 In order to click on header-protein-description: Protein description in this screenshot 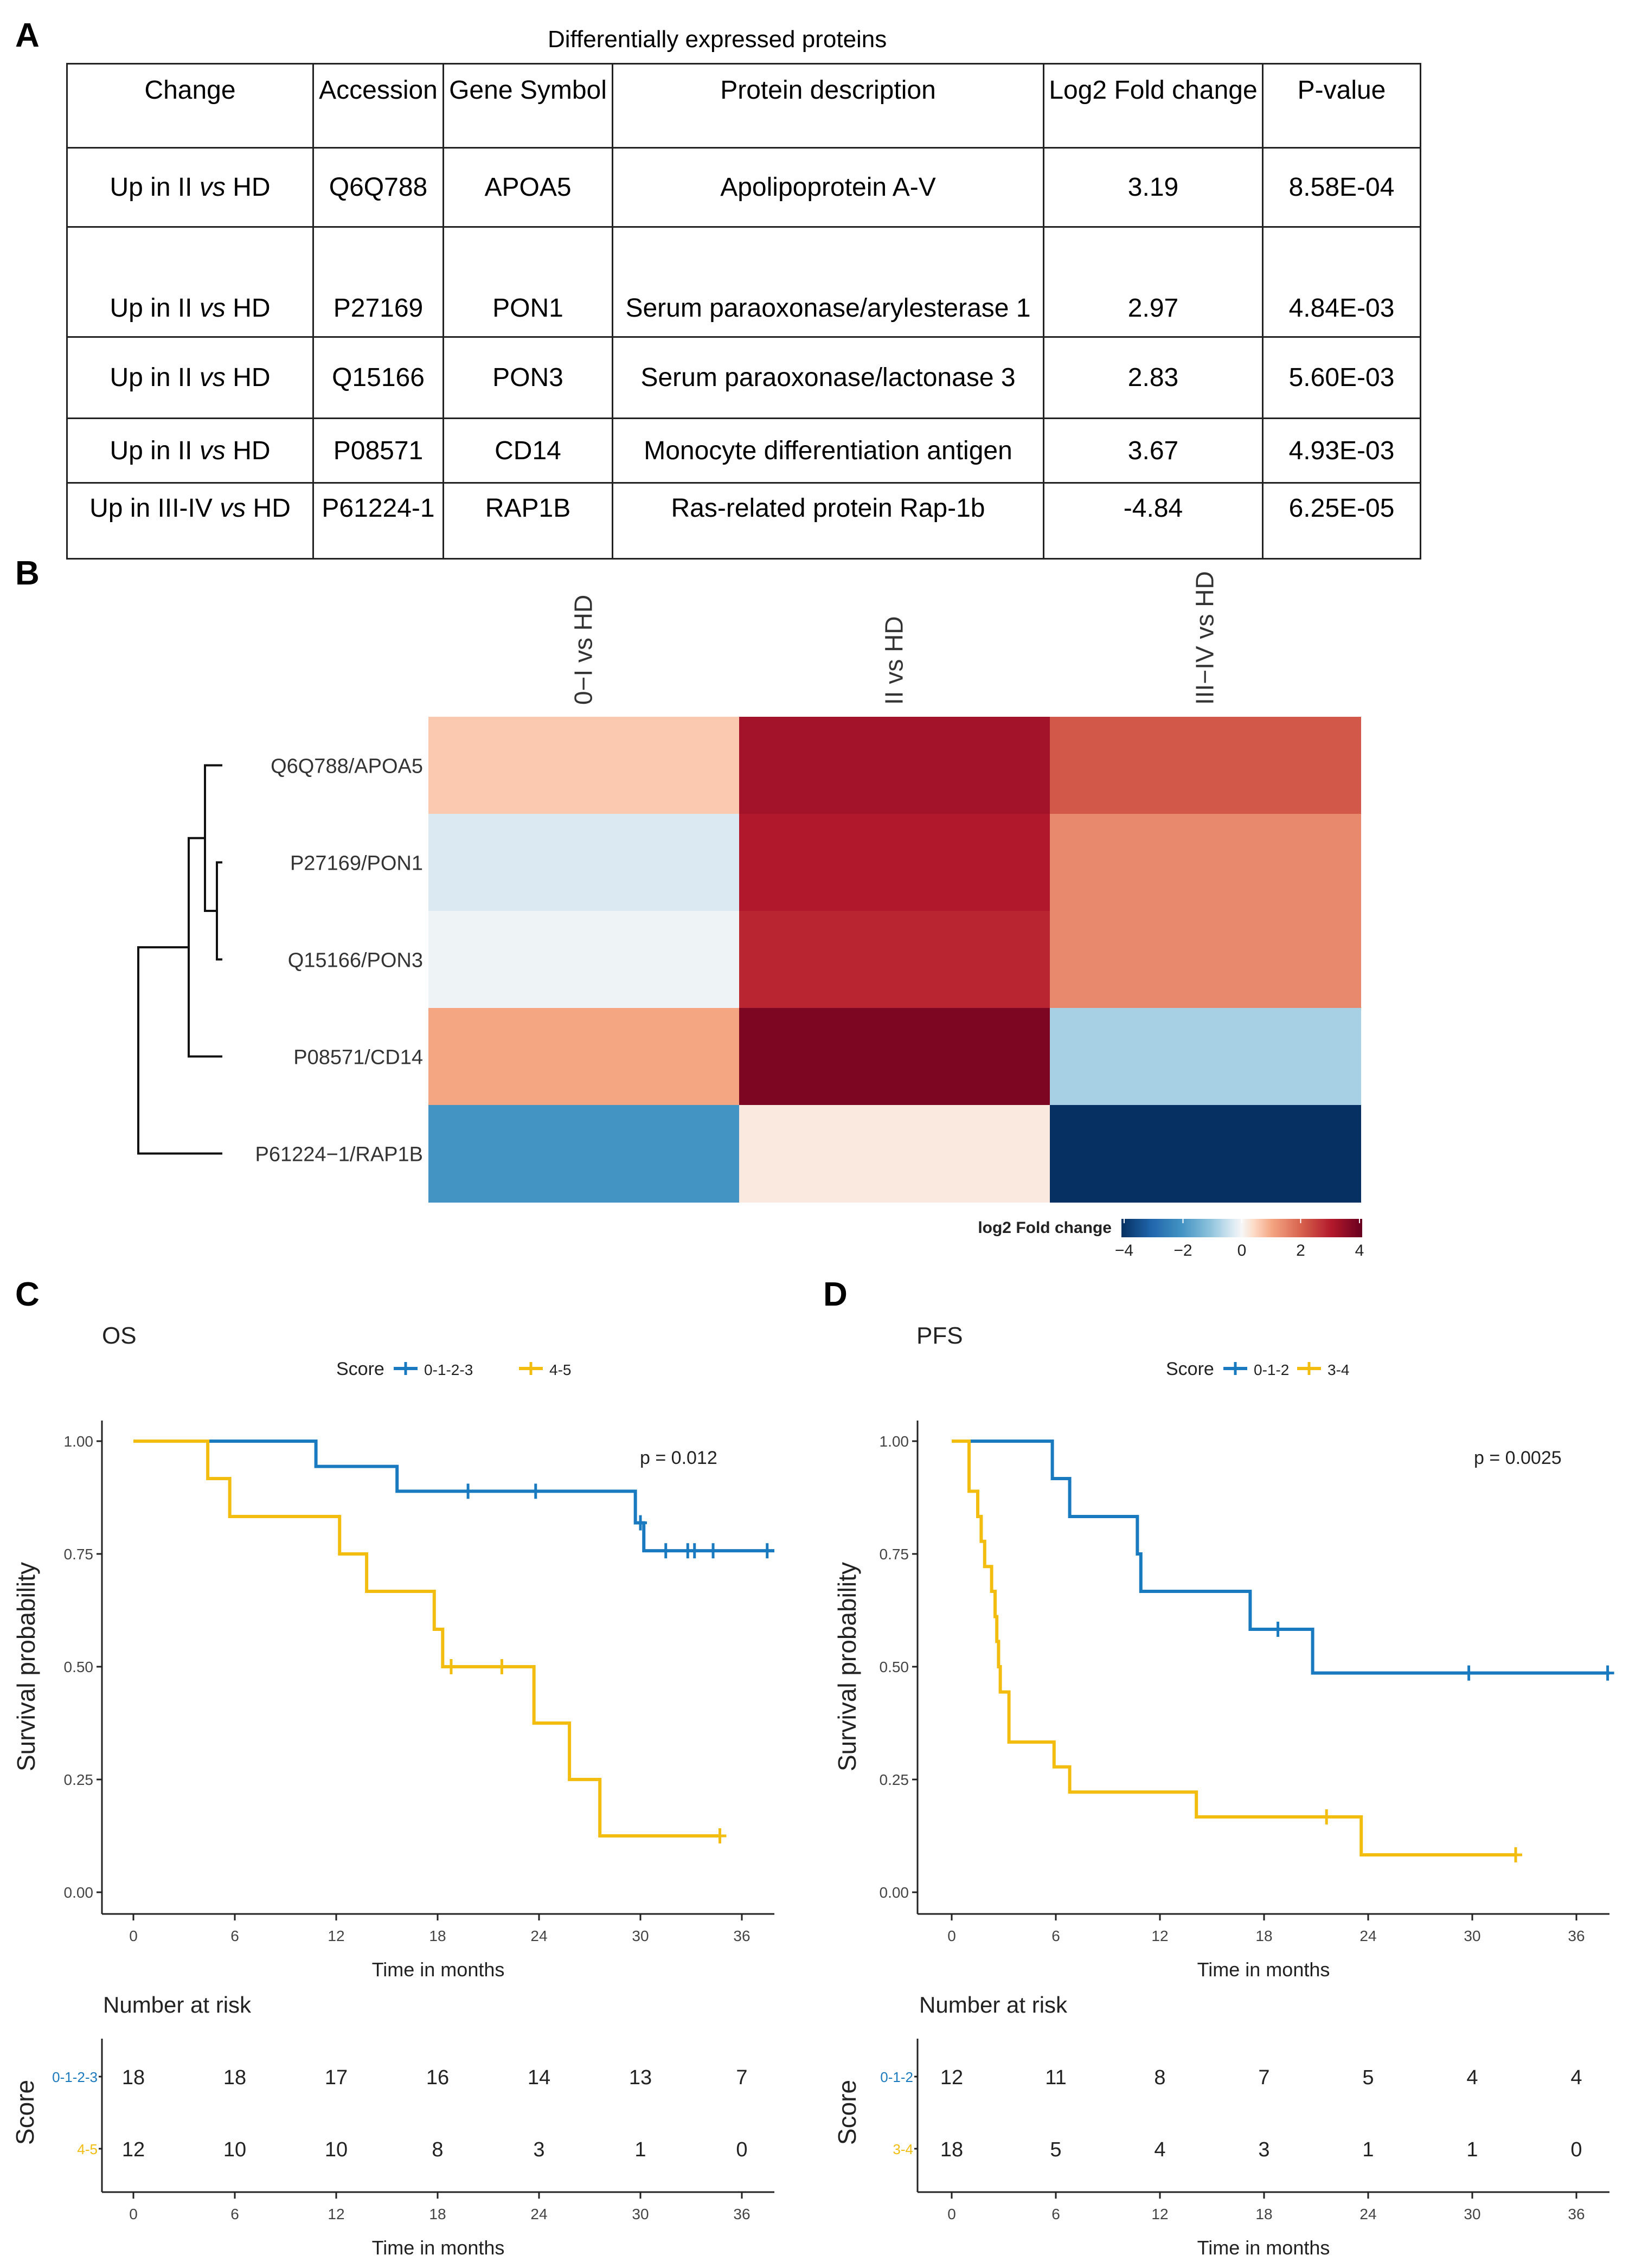, I will do `click(828, 106)`.